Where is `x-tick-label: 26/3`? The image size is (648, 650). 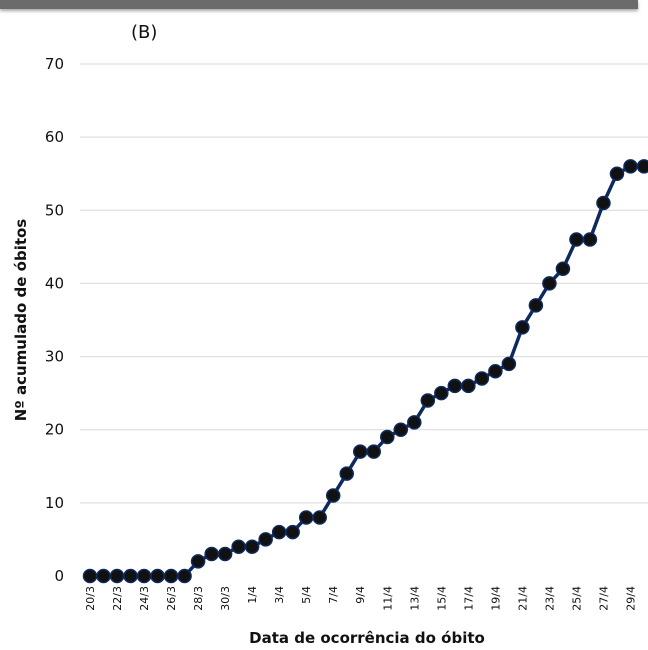
x-tick-label: 26/3 is located at coordinates (171, 598).